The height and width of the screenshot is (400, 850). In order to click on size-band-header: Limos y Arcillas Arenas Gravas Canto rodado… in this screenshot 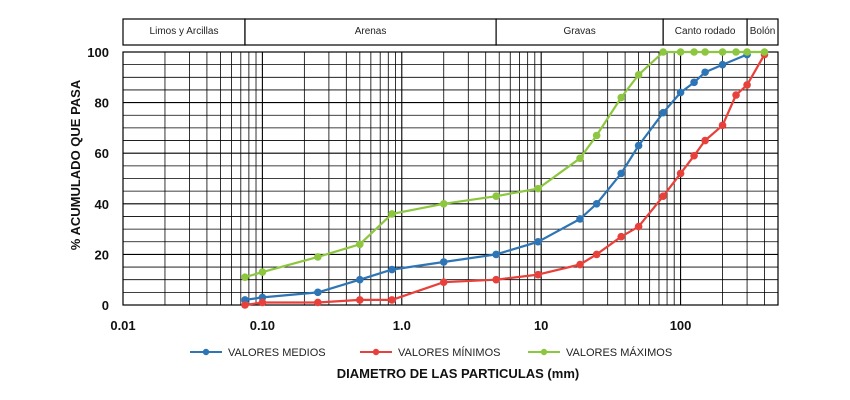, I will do `click(450, 32)`.